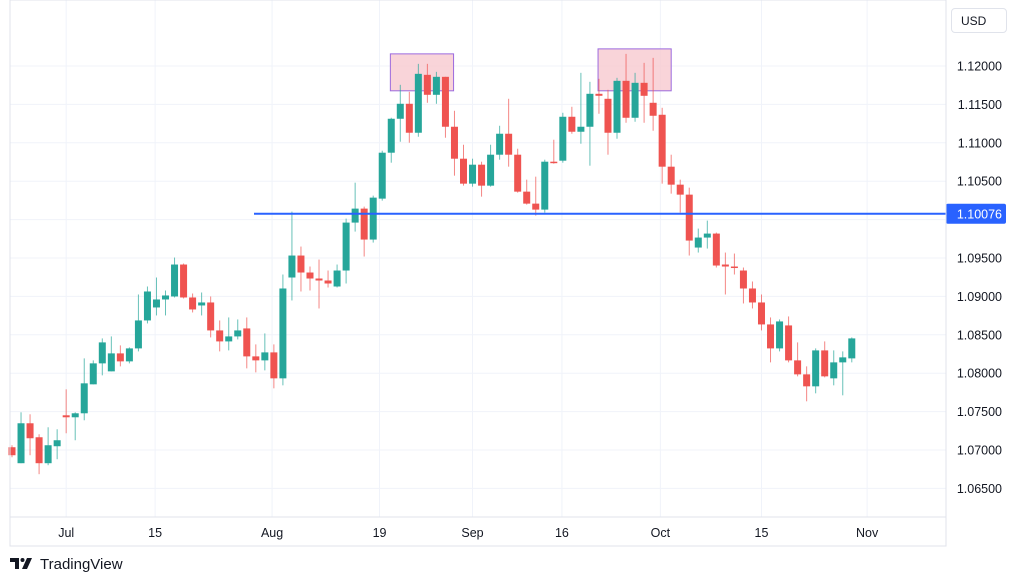  What do you see at coordinates (979, 182) in the screenshot?
I see `price-tick-label: 1.10500` at bounding box center [979, 182].